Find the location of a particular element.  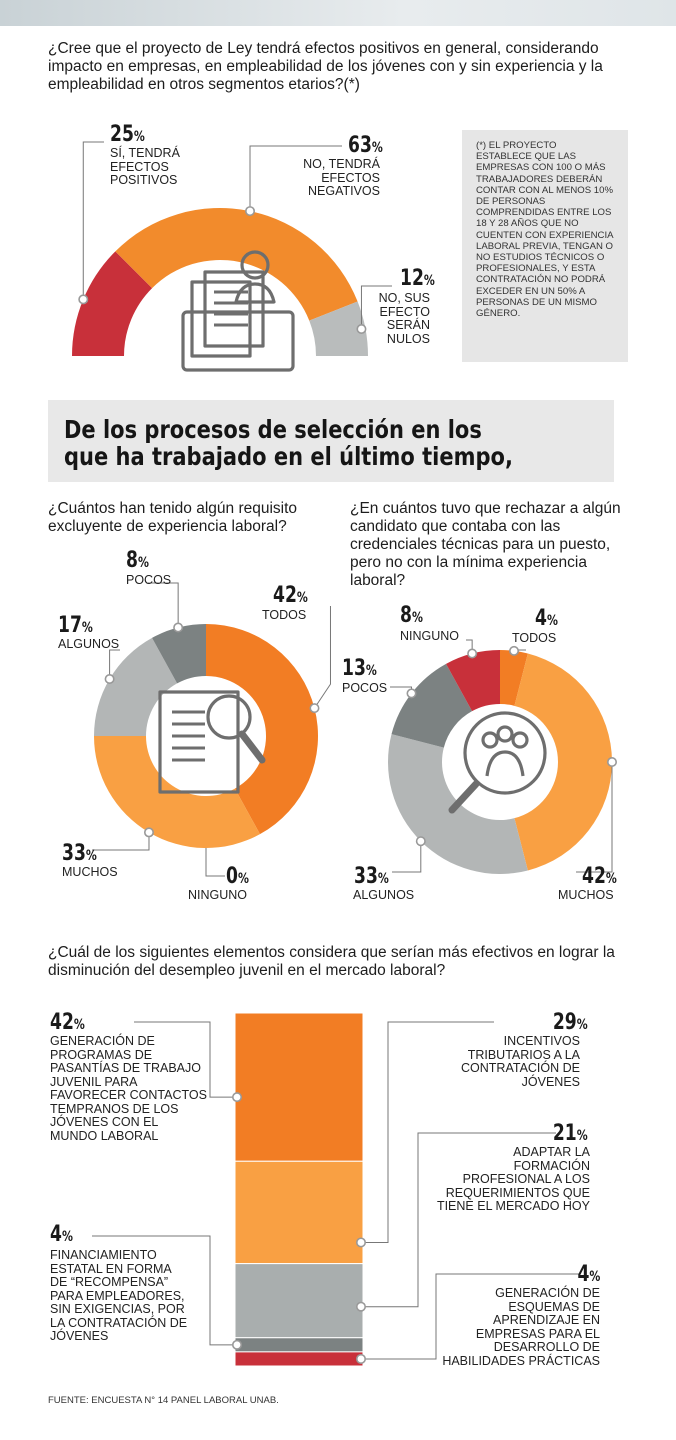

top-banner is located at coordinates (338, 13).